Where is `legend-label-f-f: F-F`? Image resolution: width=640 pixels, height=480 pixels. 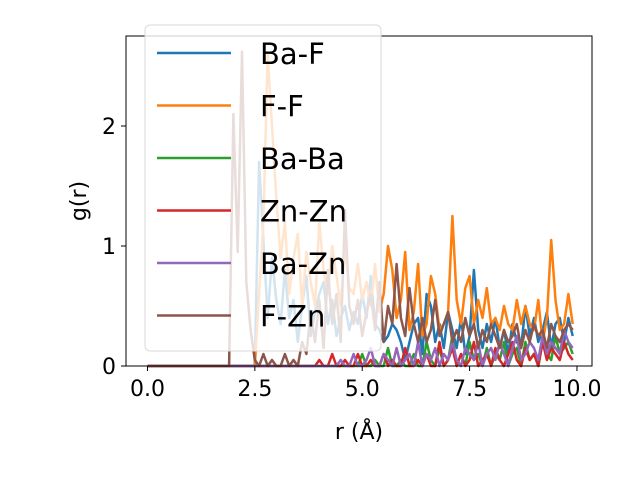 legend-label-f-f: F-F is located at coordinates (282, 107).